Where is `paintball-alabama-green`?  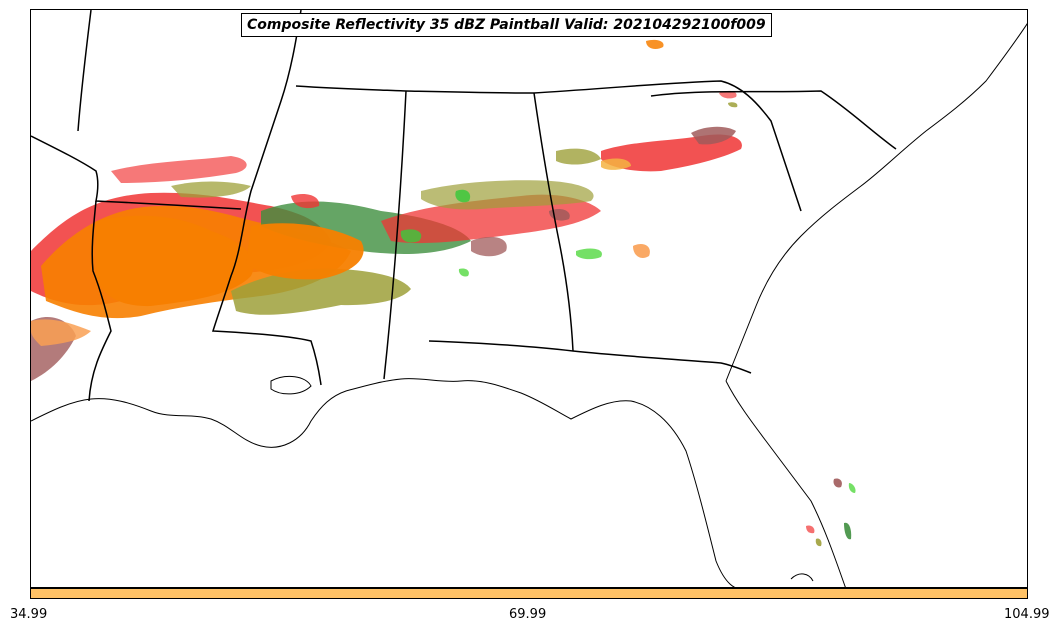 paintball-alabama-green is located at coordinates (463, 196).